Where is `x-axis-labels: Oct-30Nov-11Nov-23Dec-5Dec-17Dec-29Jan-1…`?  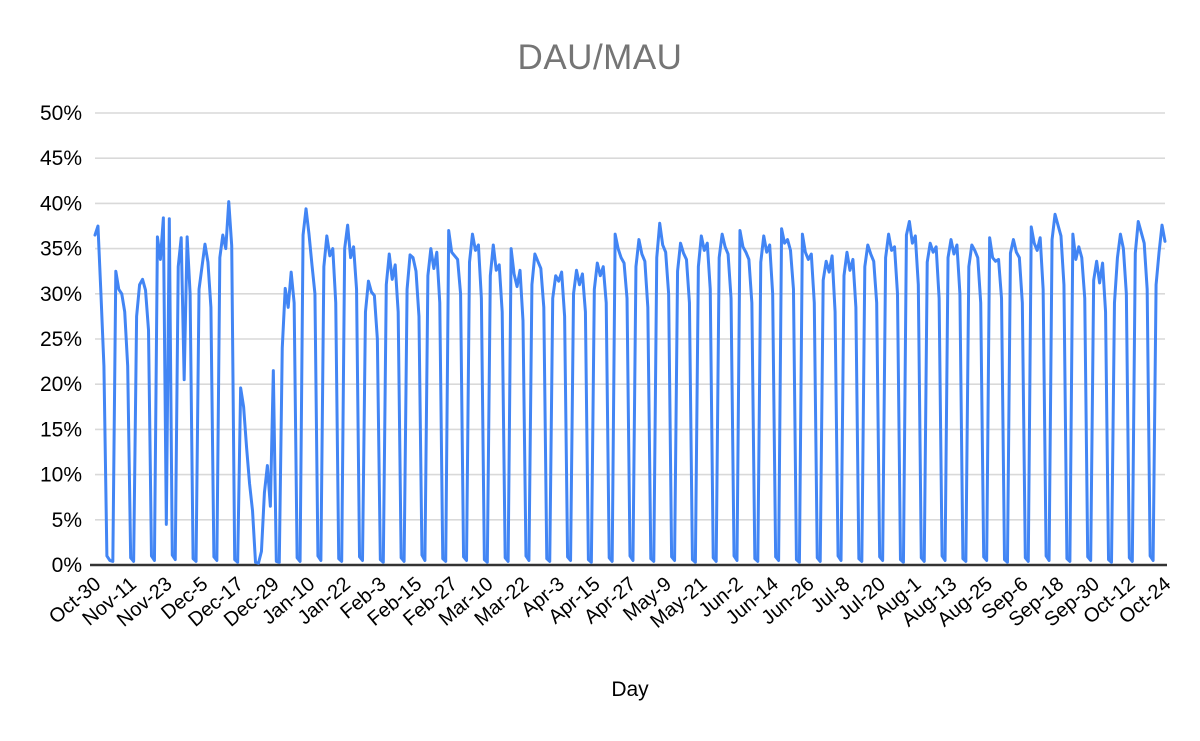 x-axis-labels: Oct-30Nov-11Nov-23Dec-5Dec-17Dec-29Jan-1… is located at coordinates (610, 603).